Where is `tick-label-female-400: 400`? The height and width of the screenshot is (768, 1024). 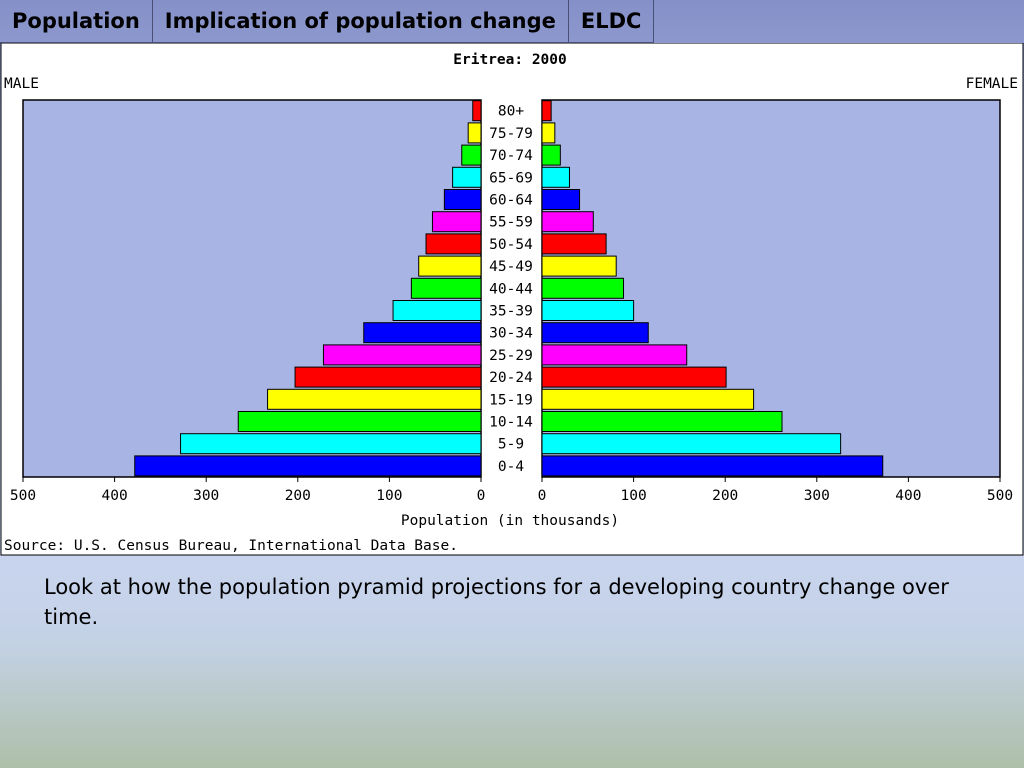 tick-label-female-400: 400 is located at coordinates (908, 496).